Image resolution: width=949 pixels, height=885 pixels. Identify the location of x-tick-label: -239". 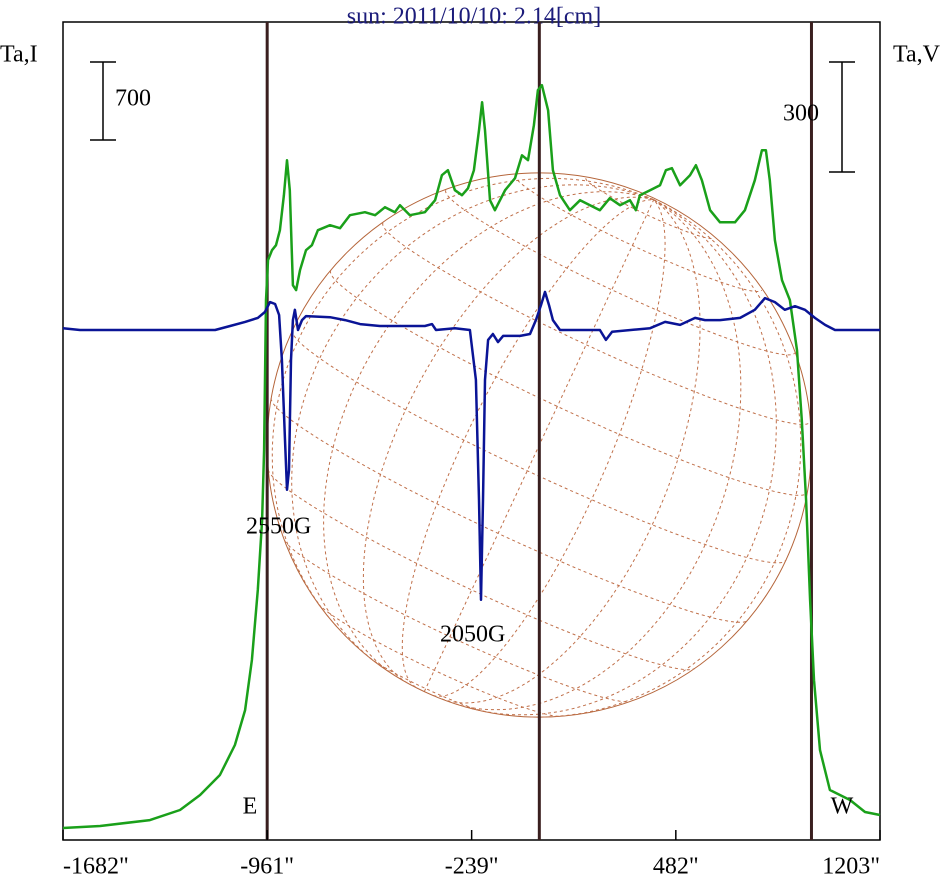
(472, 867).